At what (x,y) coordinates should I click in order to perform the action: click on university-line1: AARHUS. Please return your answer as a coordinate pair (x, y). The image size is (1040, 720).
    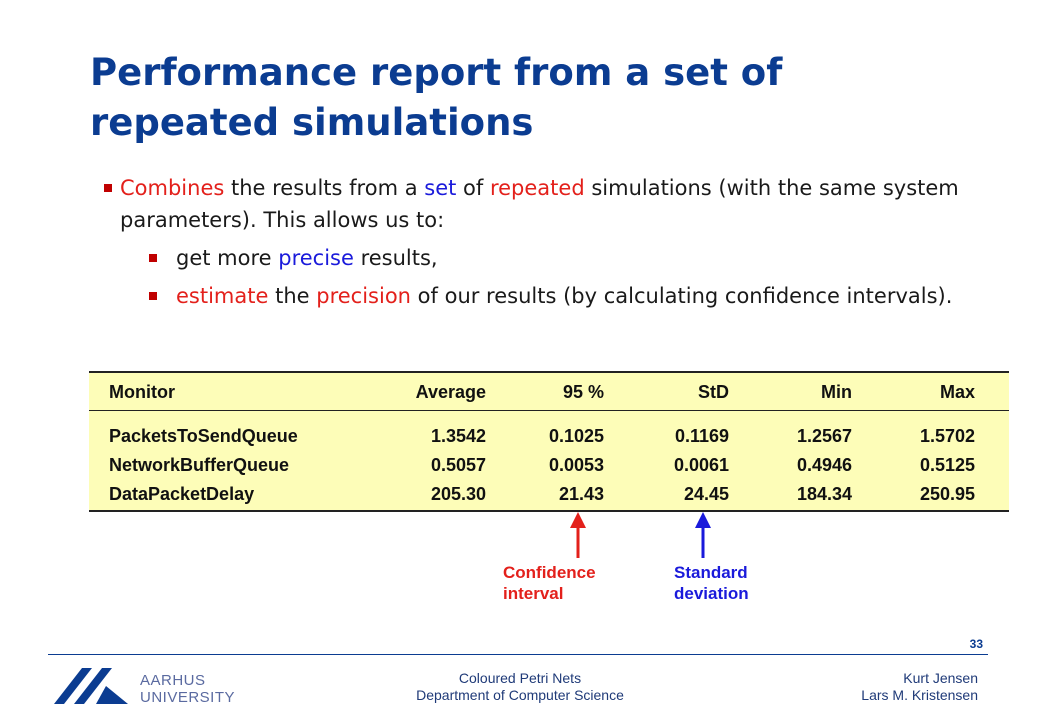
    Looking at the image, I should click on (173, 680).